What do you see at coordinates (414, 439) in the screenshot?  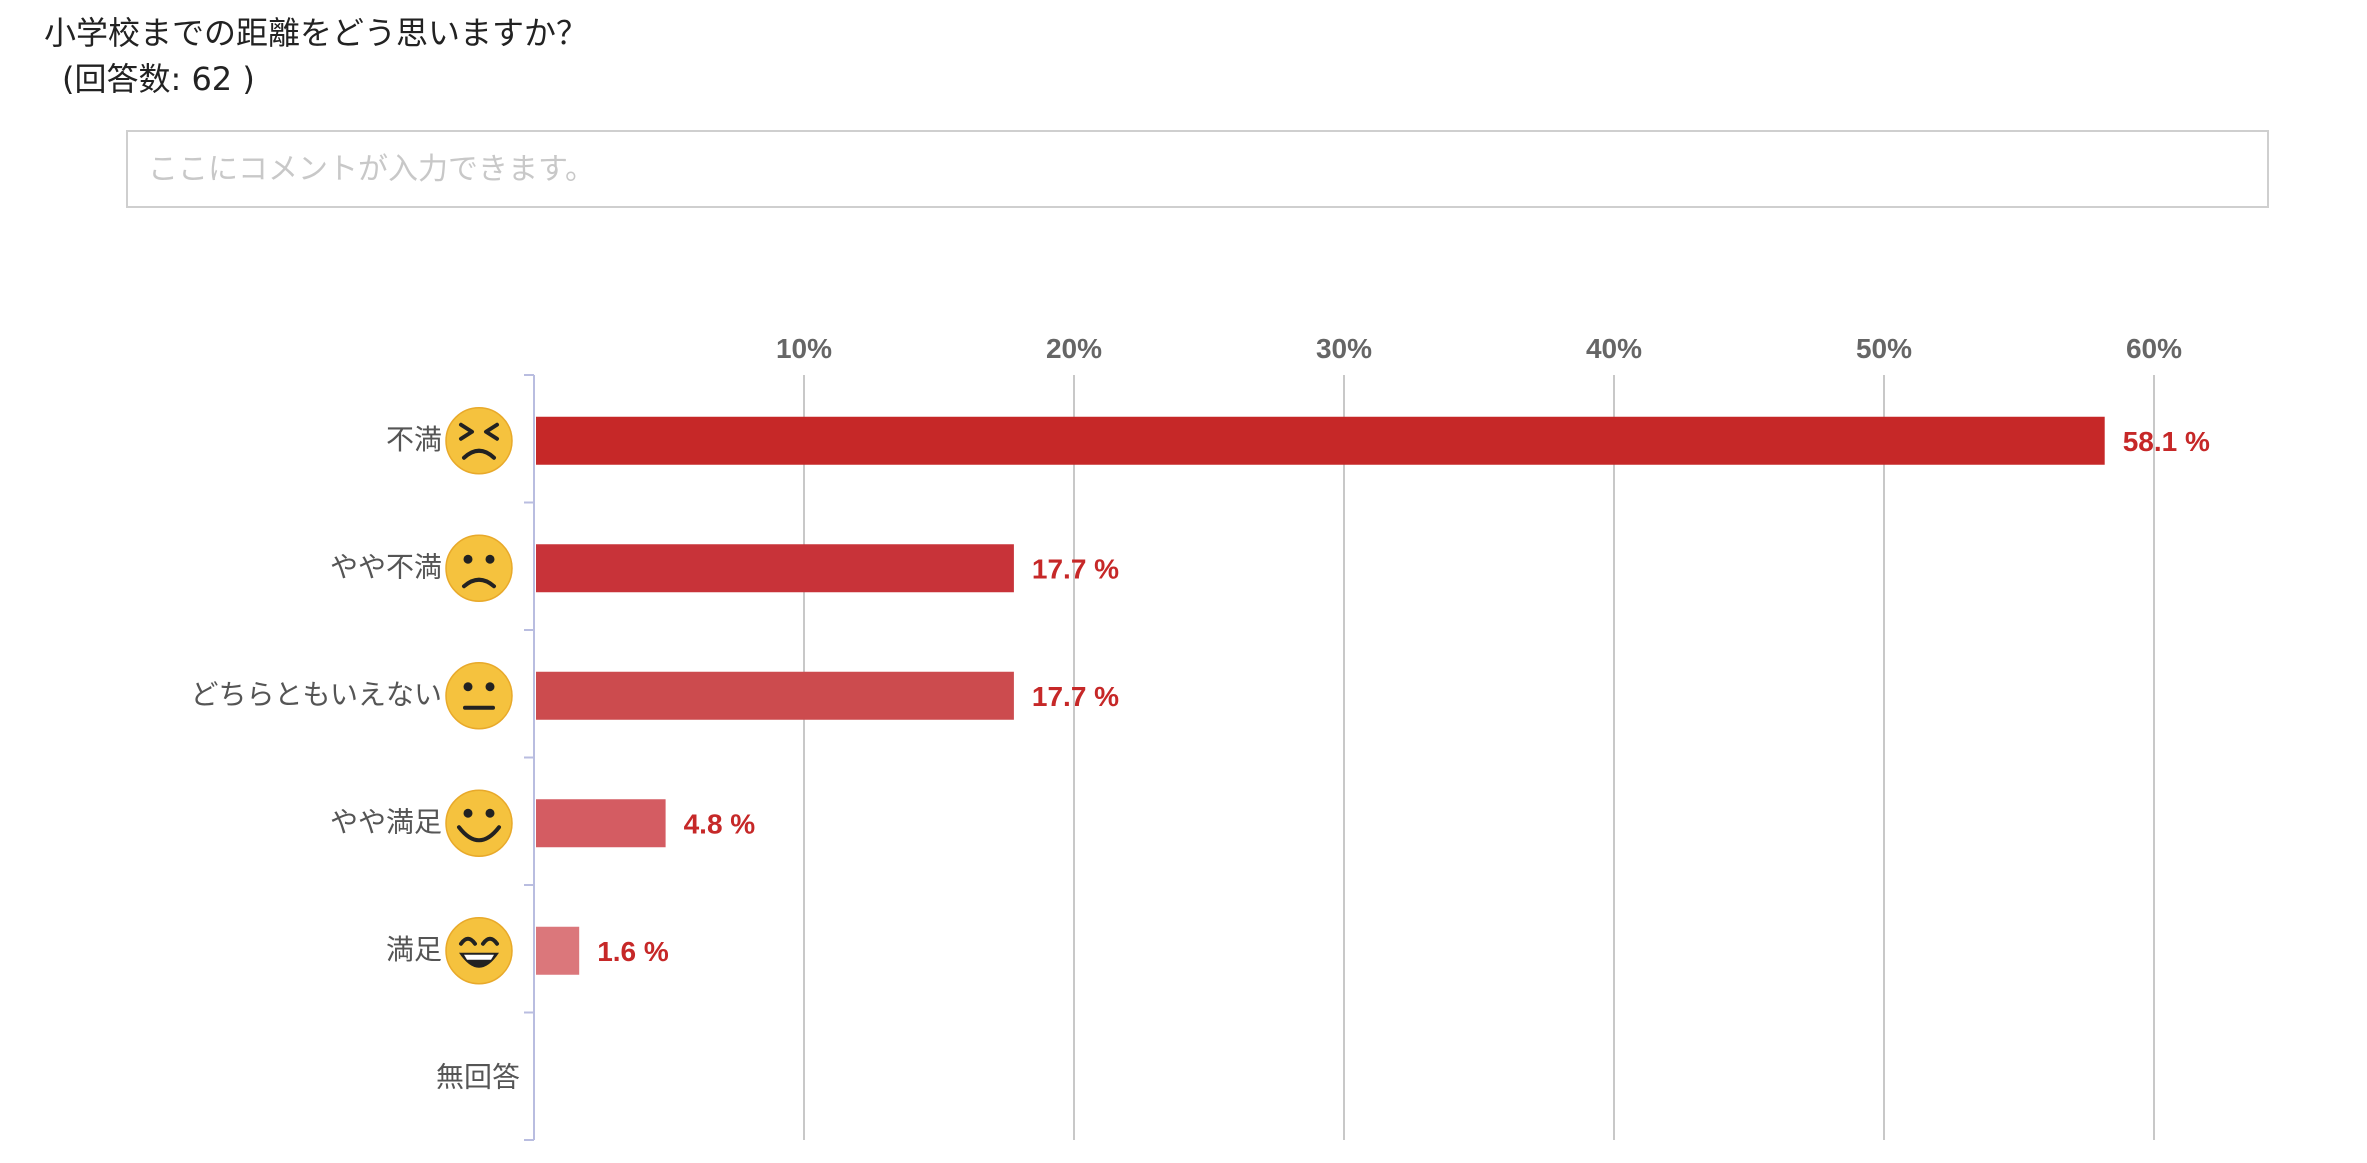 I see `category-label: 不満` at bounding box center [414, 439].